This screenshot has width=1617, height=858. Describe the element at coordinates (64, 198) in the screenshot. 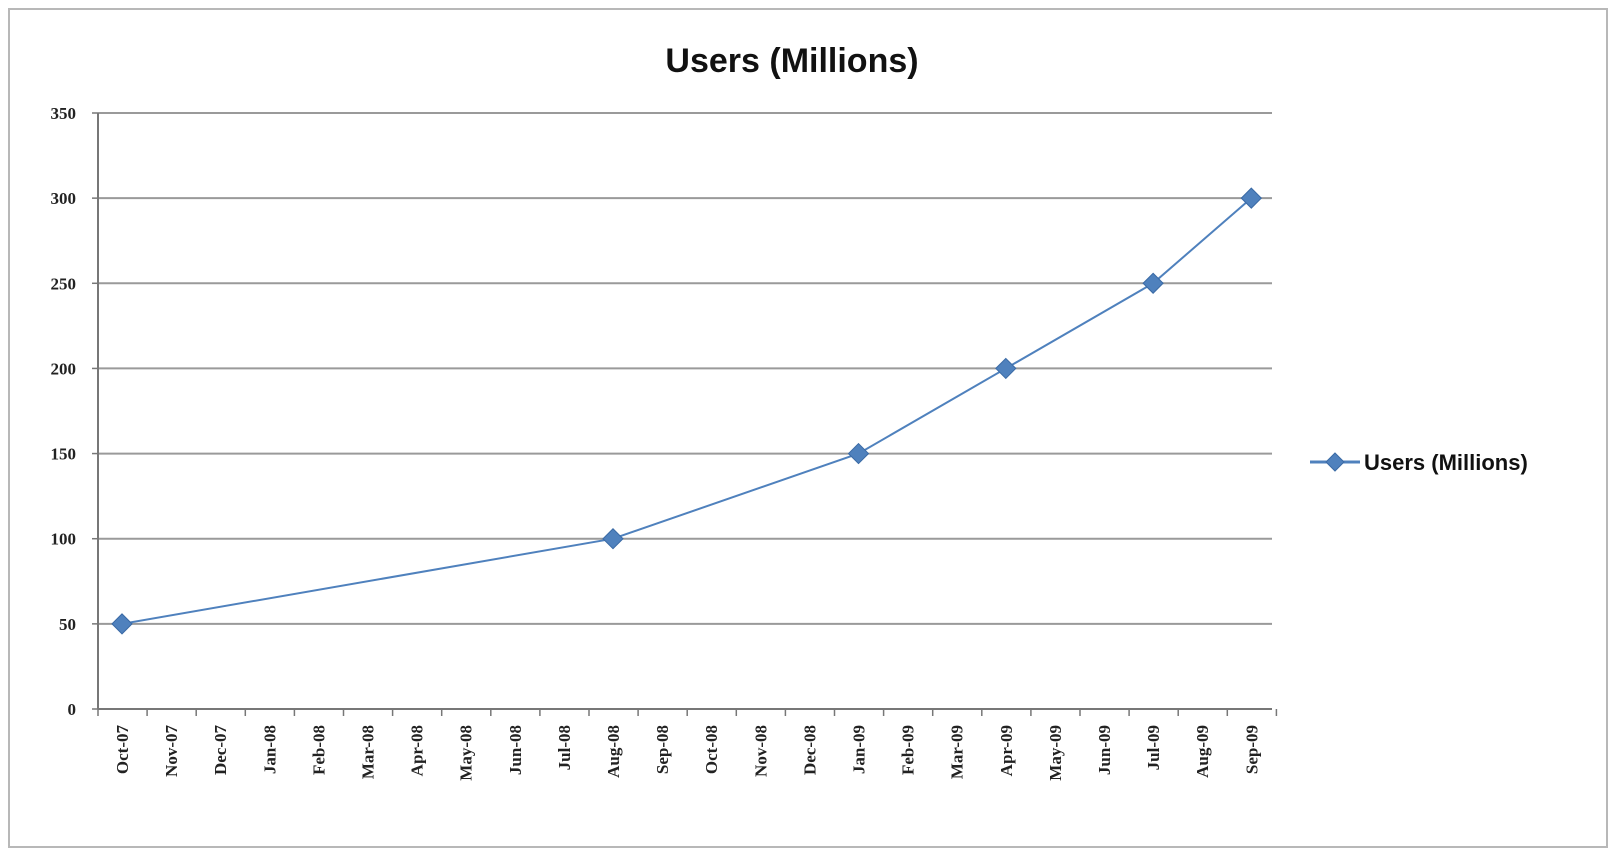

I see `y-tick-label: 300` at that location.